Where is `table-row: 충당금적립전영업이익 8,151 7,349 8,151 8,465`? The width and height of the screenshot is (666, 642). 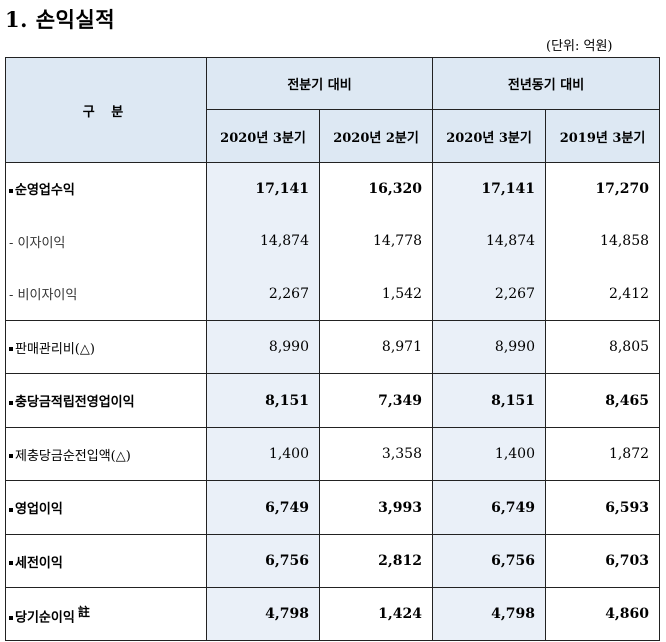 table-row: 충당금적립전영업이익 8,151 7,349 8,151 8,465 is located at coordinates (333, 400).